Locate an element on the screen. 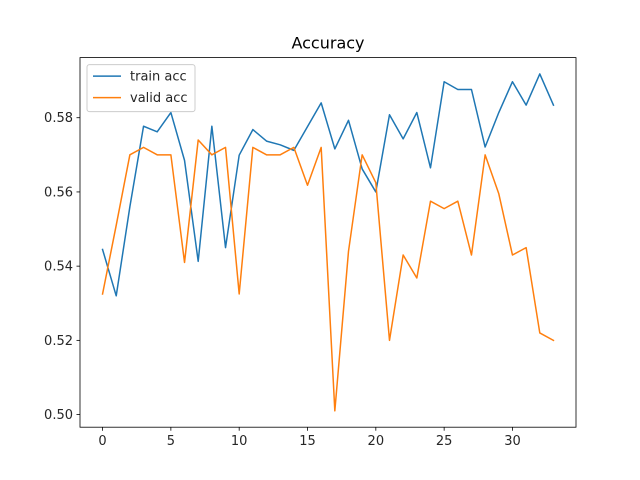  y-tick-label: 0.52 is located at coordinates (58, 341).